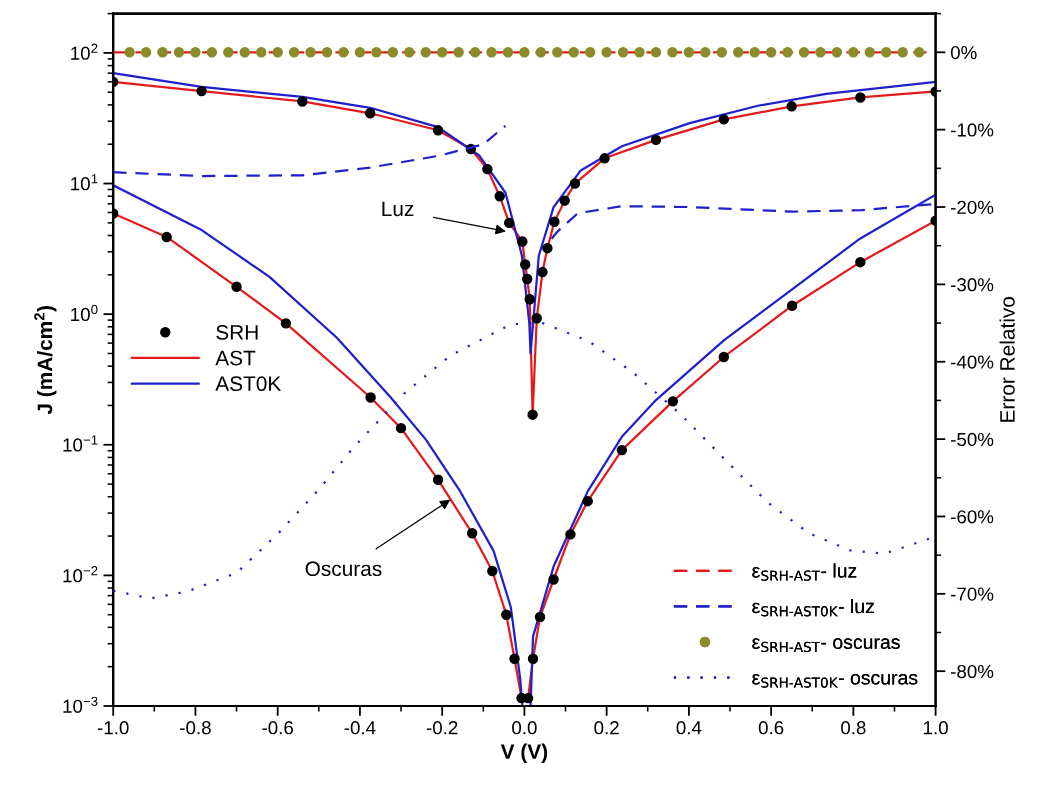 This screenshot has height=800, width=1053. Describe the element at coordinates (84, 182) in the screenshot. I see `y-tick-label: 10$^{1}$` at that location.